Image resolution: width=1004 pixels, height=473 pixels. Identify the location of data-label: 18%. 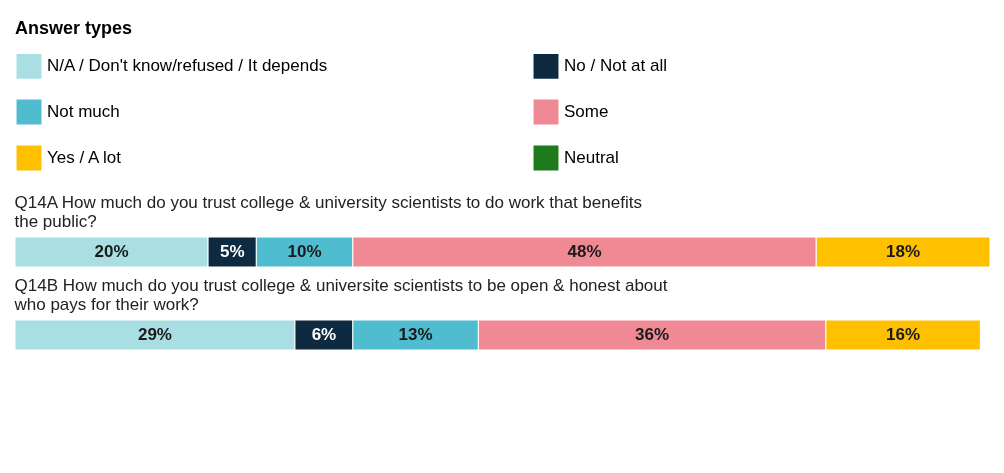
(903, 251).